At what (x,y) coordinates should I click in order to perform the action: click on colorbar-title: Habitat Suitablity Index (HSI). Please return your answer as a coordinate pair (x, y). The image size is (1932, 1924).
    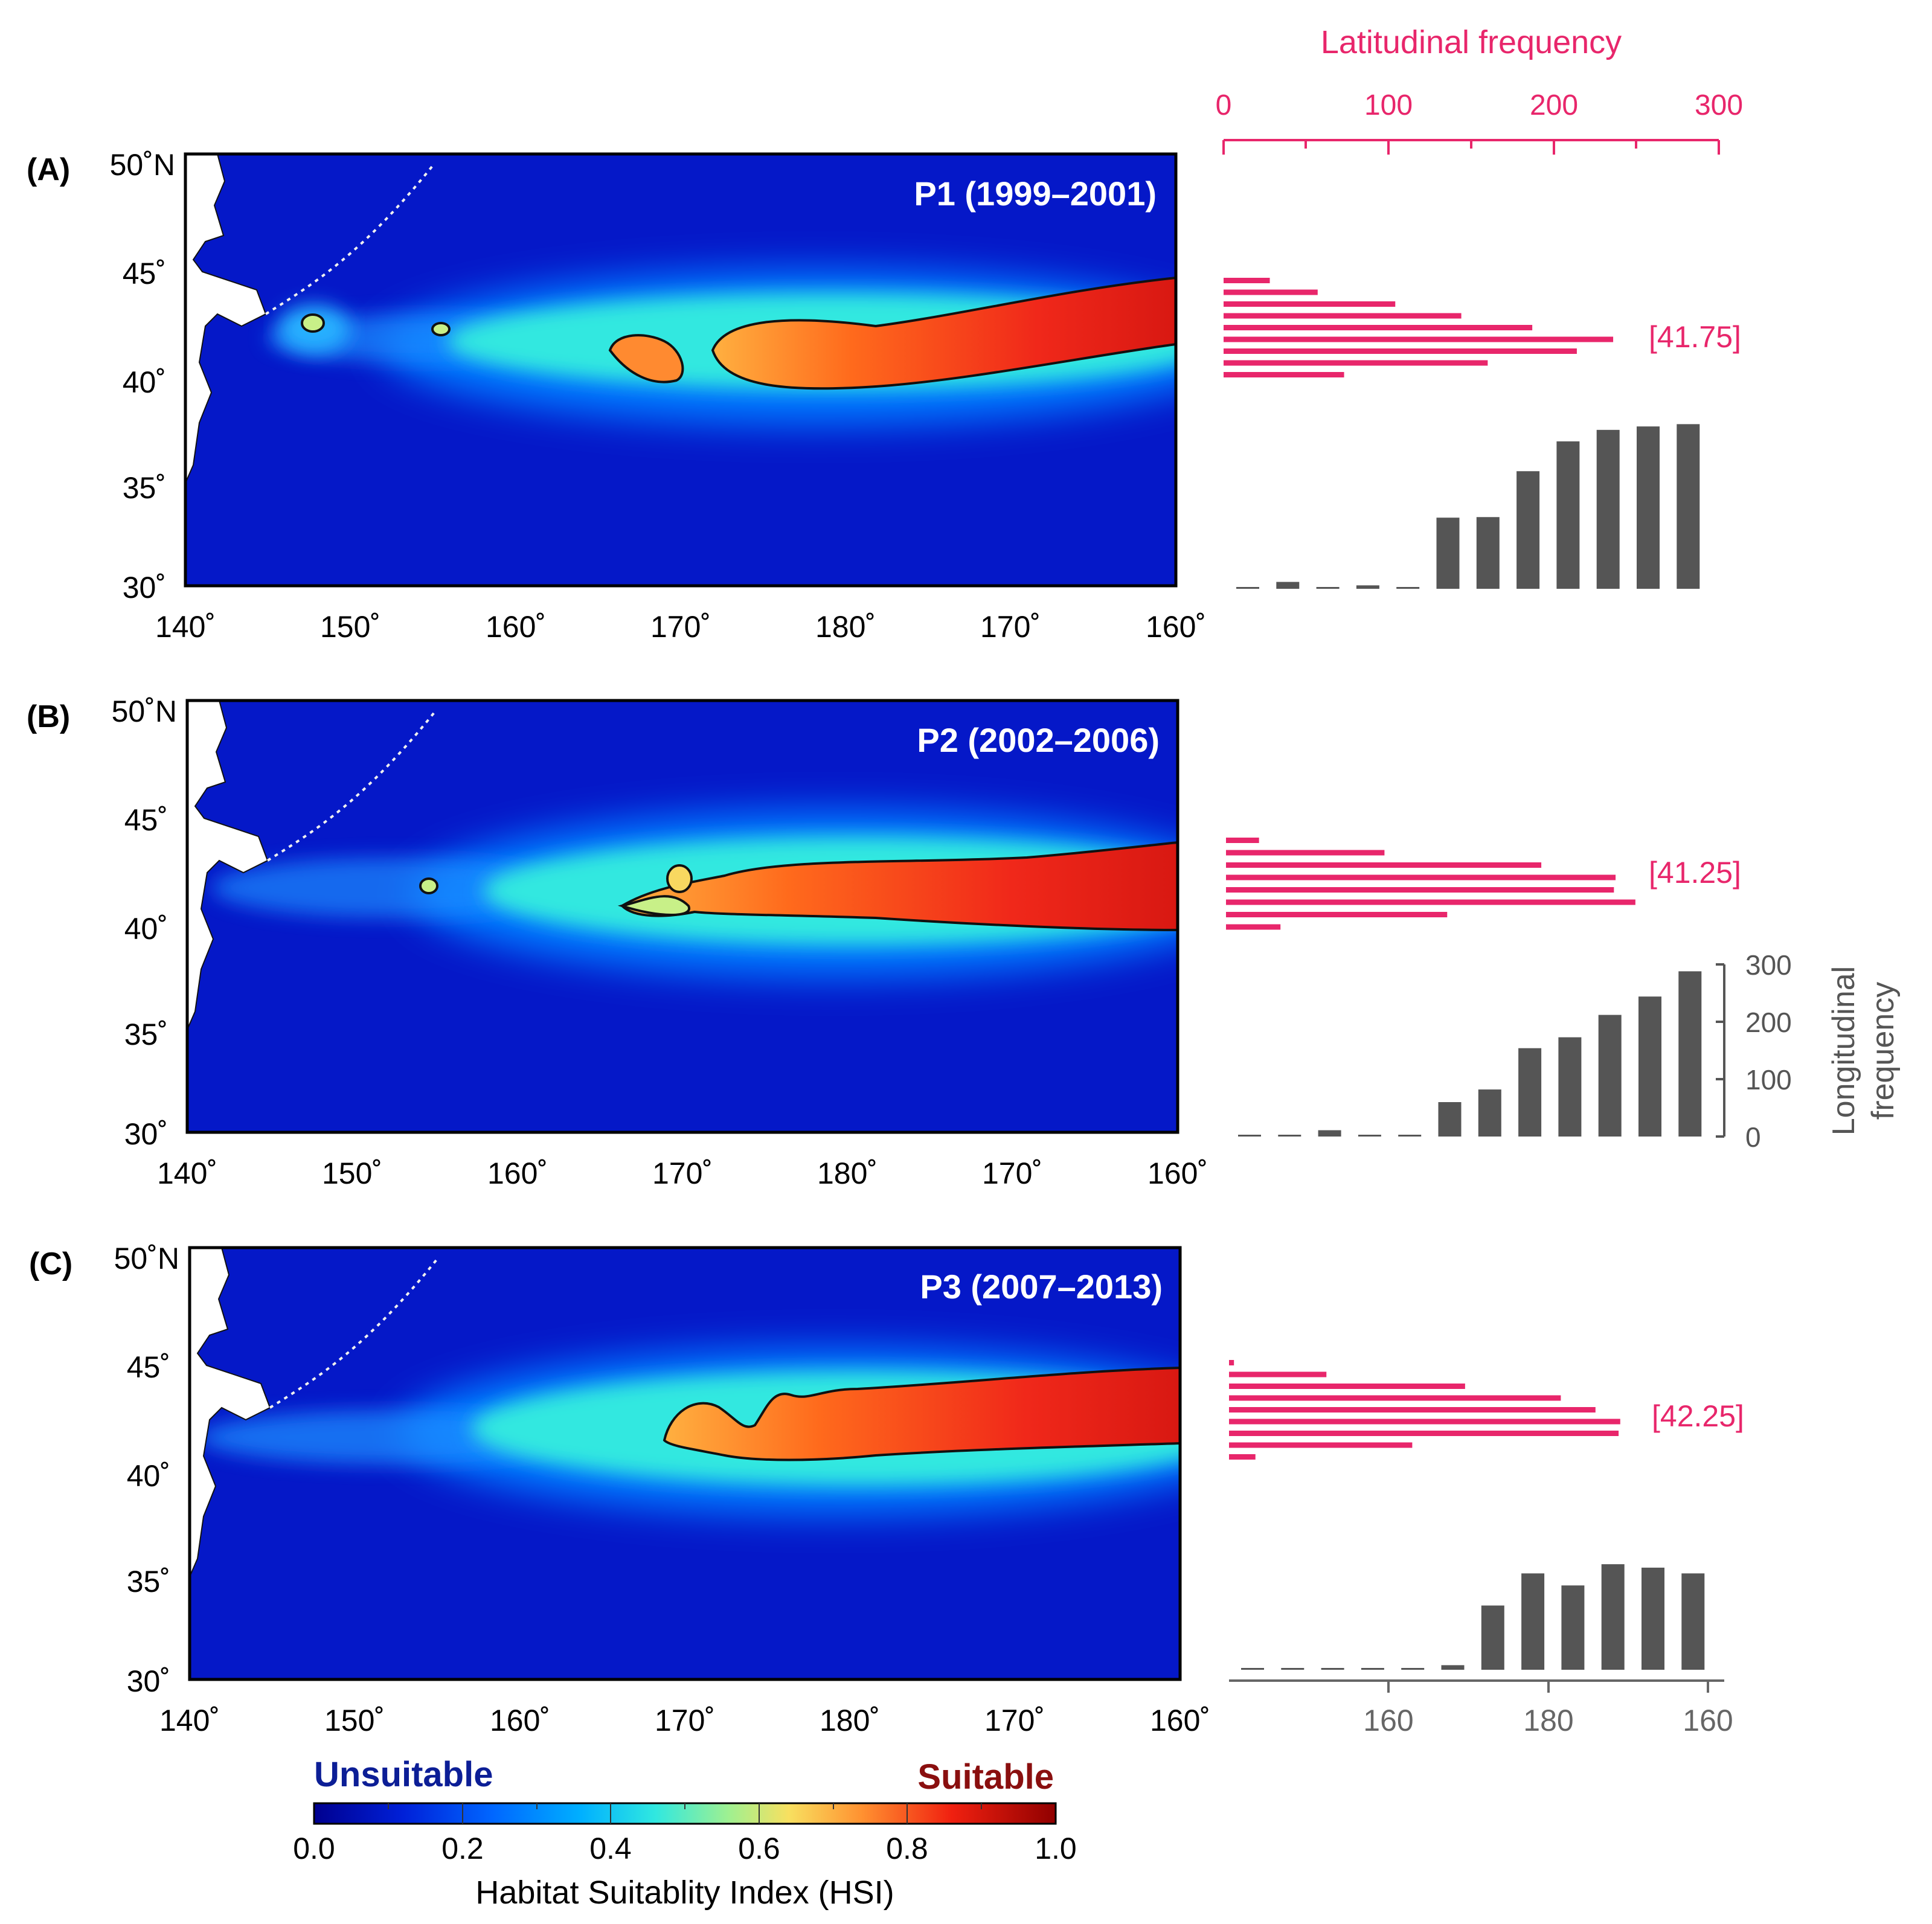
    Looking at the image, I should click on (684, 1892).